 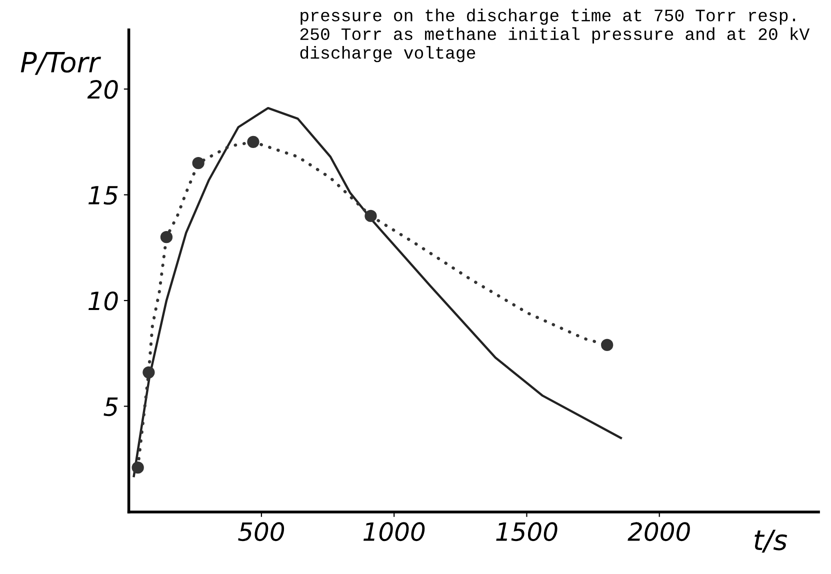 What do you see at coordinates (261, 532) in the screenshot?
I see `x-tick-label: 500` at bounding box center [261, 532].